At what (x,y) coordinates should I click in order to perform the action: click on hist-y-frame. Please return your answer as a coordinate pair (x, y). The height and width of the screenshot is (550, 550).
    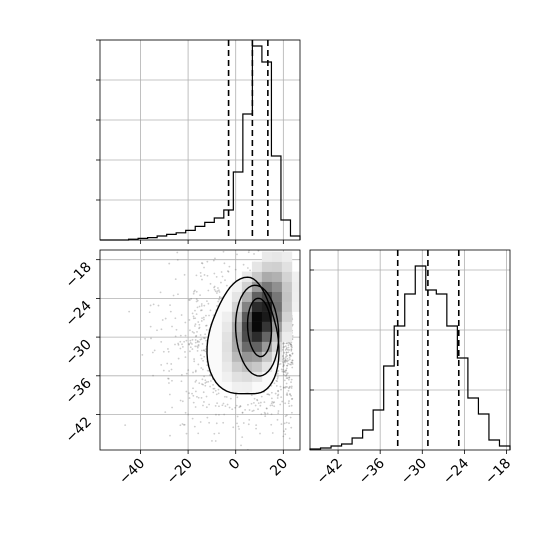
    Looking at the image, I should click on (410, 350).